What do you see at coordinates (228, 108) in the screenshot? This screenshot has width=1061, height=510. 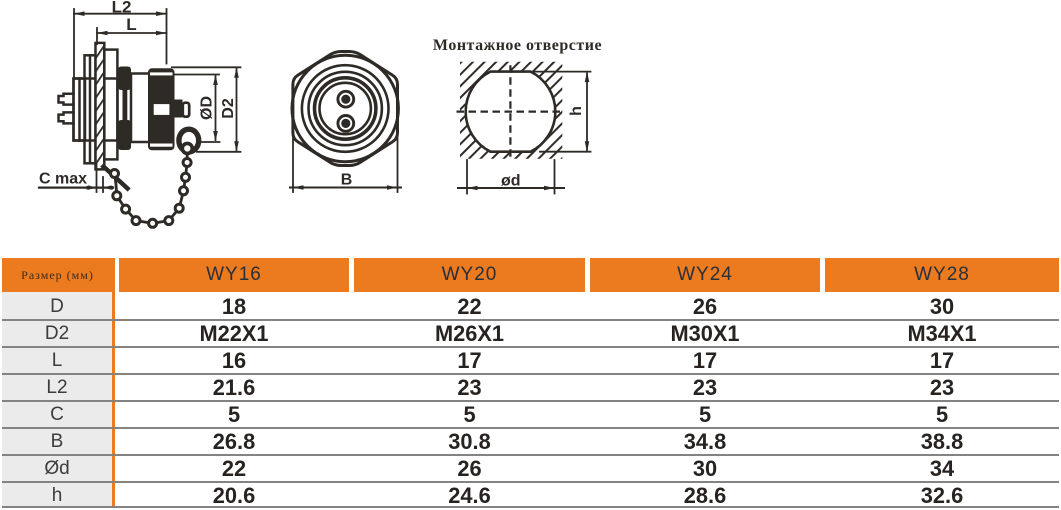 I see `svg-text: D2` at bounding box center [228, 108].